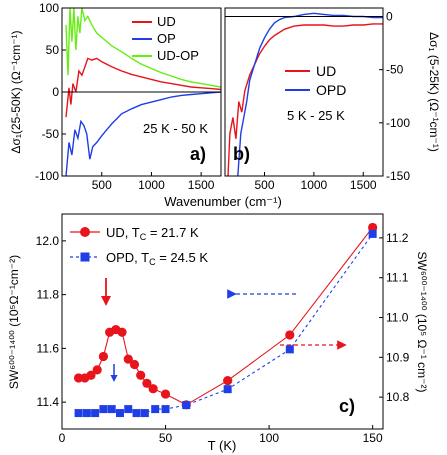  Describe the element at coordinates (373, 438) in the screenshot. I see `x-tick-label: 150` at that location.